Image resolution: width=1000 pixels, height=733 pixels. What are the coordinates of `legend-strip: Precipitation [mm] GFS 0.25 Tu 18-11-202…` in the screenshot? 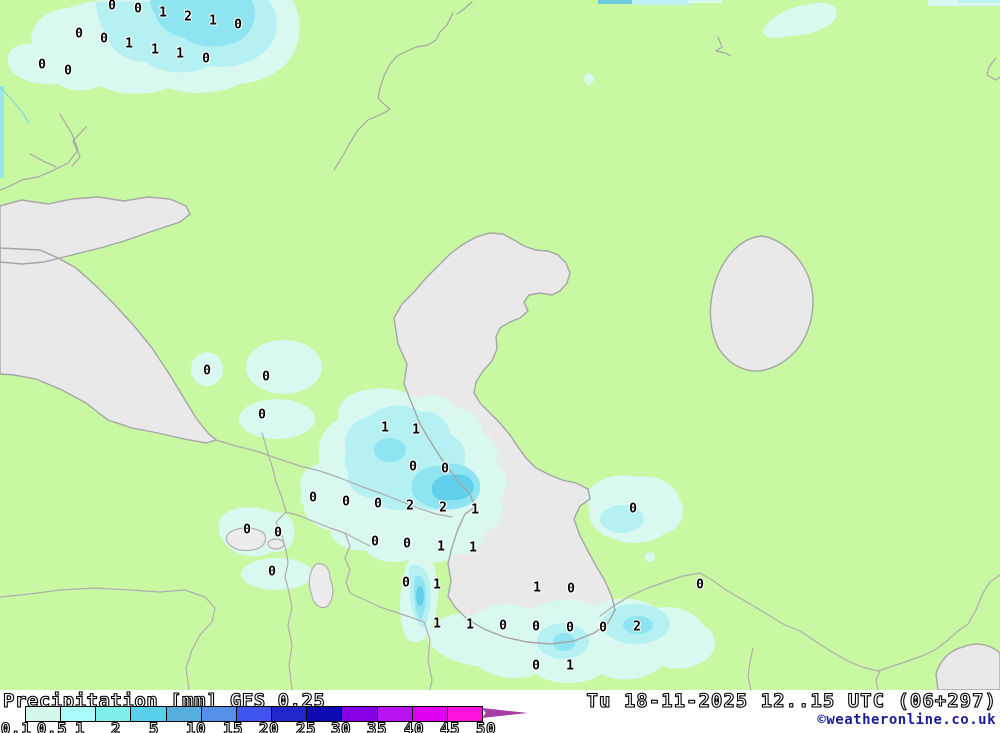 It's located at (500, 711).